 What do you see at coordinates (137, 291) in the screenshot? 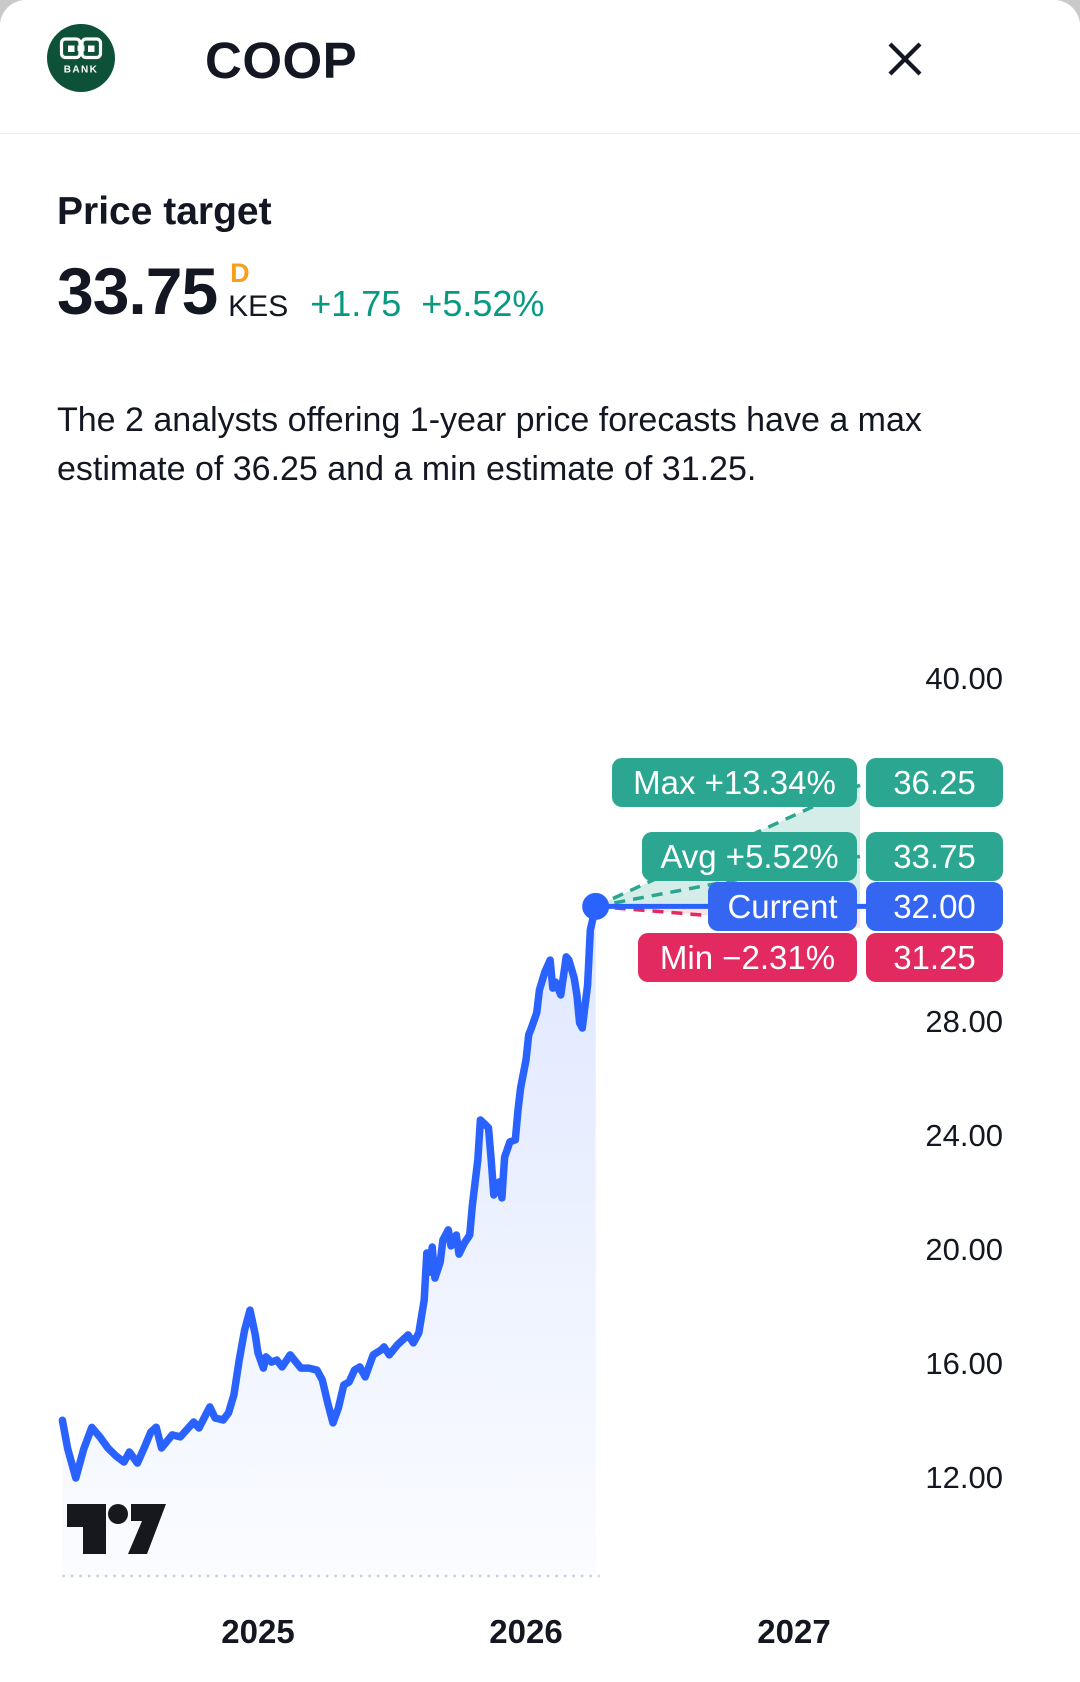
I see `target-price-value: 33.75` at bounding box center [137, 291].